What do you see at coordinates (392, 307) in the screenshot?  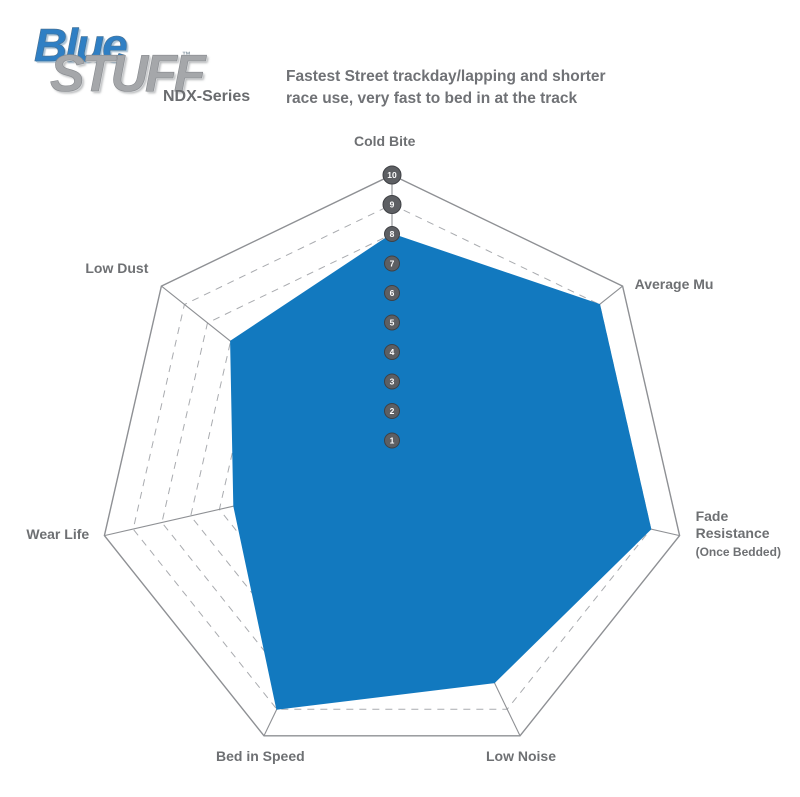 I see `tick-markers: 1 2 3 4 5 6 7 8 9 10` at bounding box center [392, 307].